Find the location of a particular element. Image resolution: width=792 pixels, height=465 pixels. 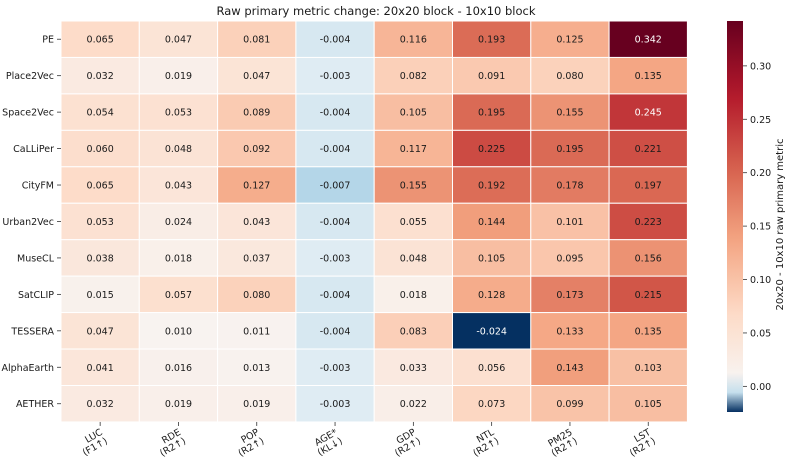

cell-value-label: 0.060 is located at coordinates (100, 149).